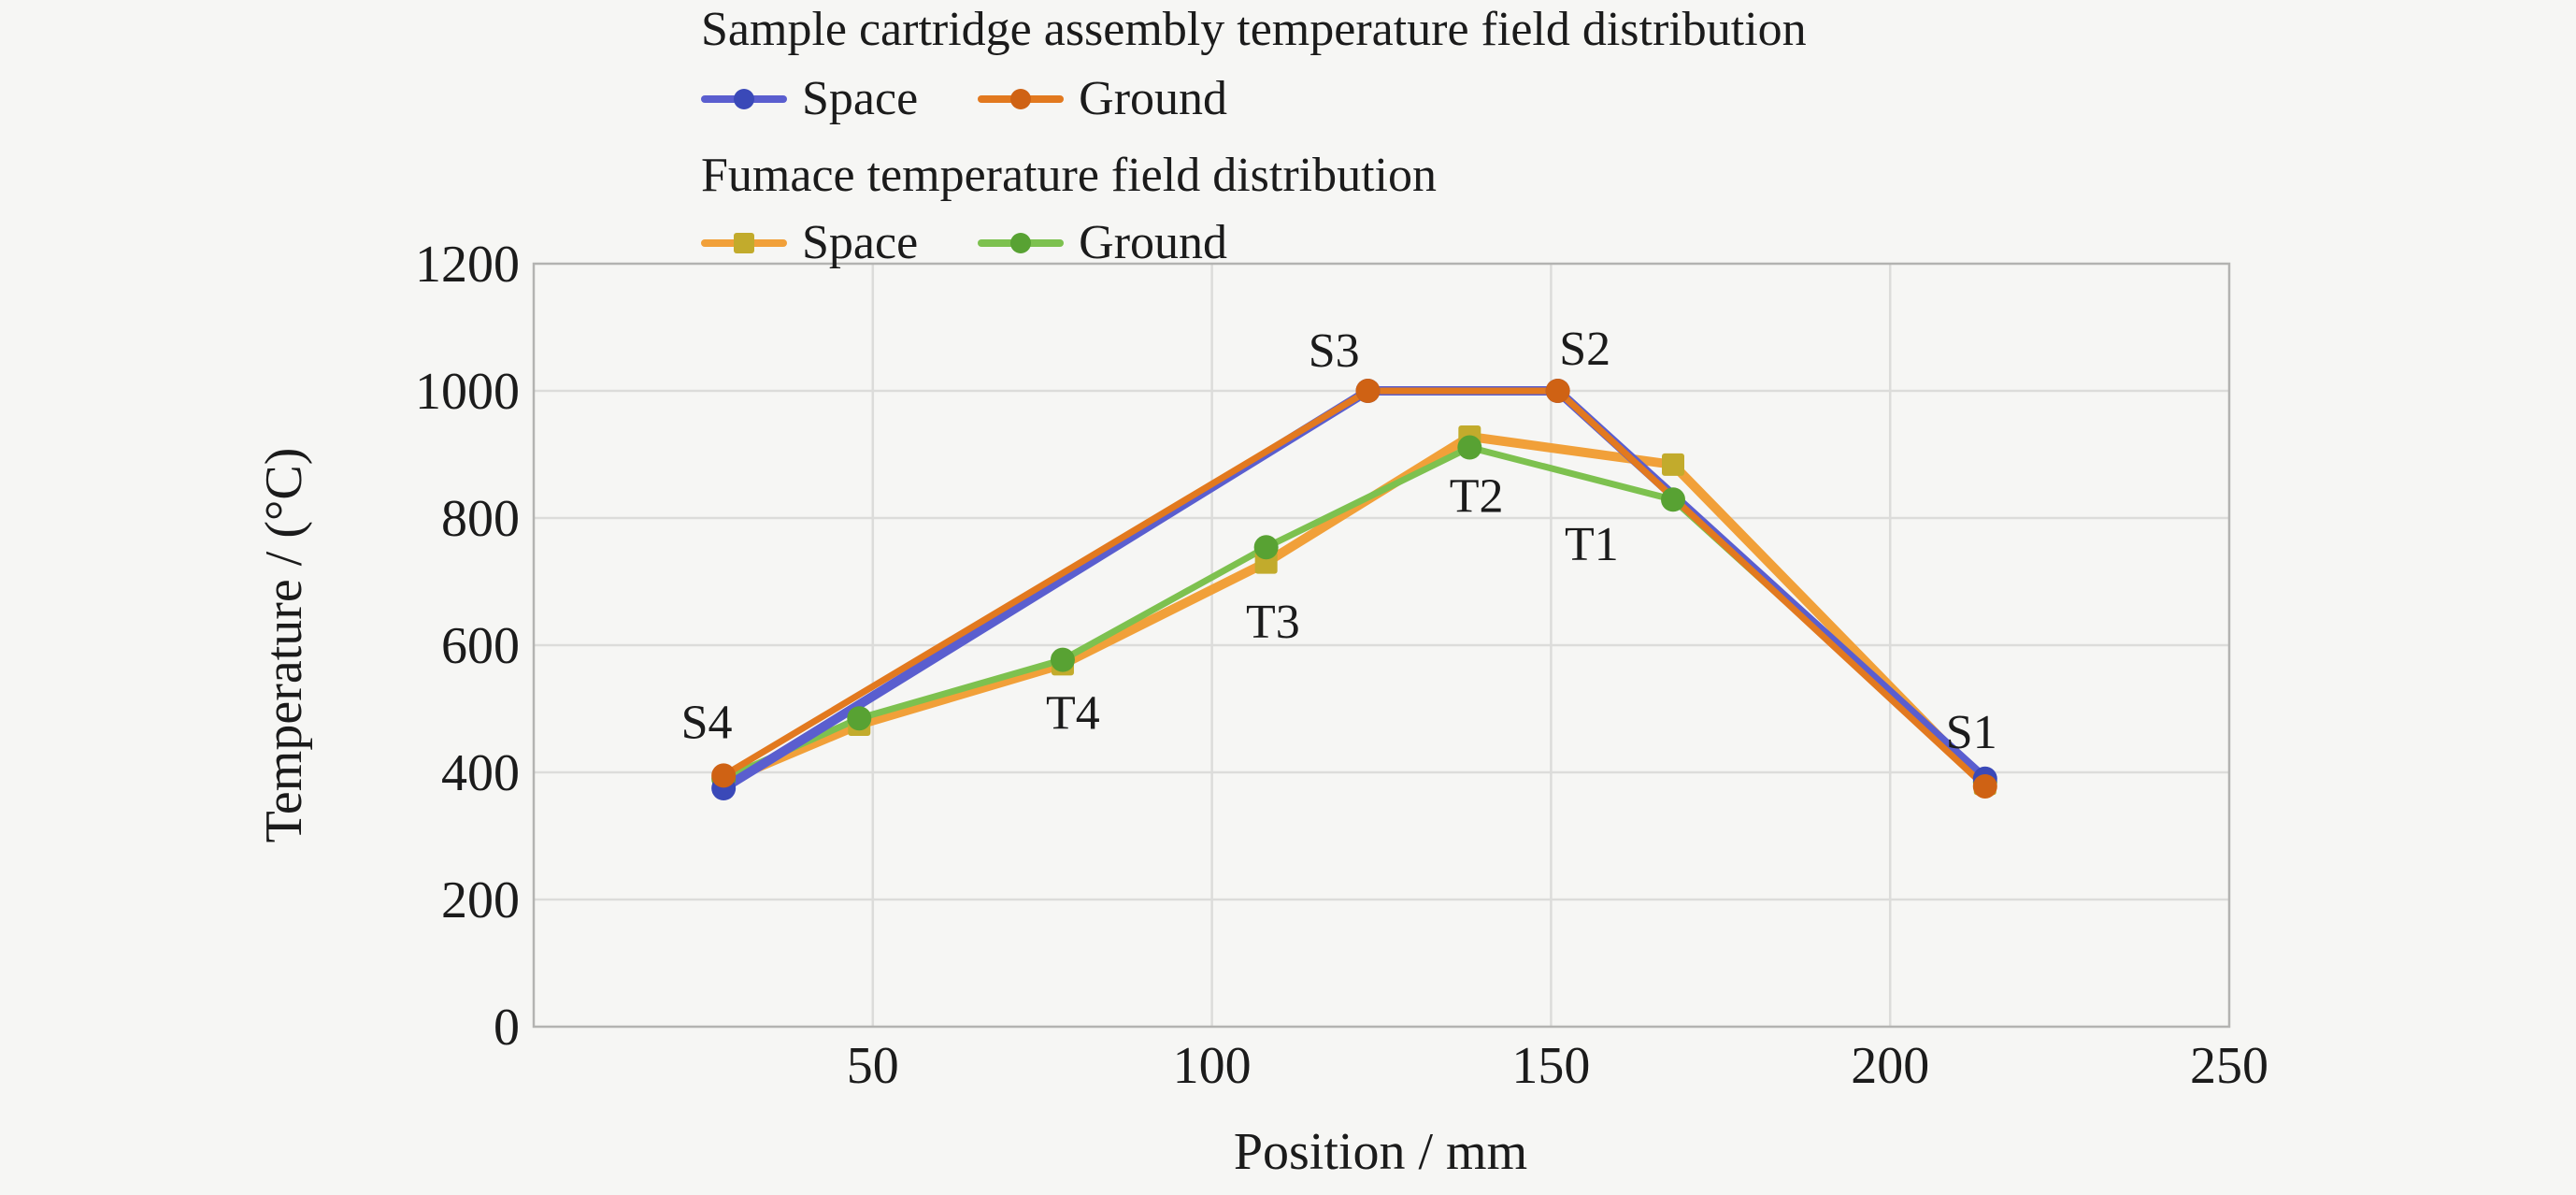 The height and width of the screenshot is (1195, 2576). Describe the element at coordinates (1477, 497) in the screenshot. I see `point-label: T2` at that location.